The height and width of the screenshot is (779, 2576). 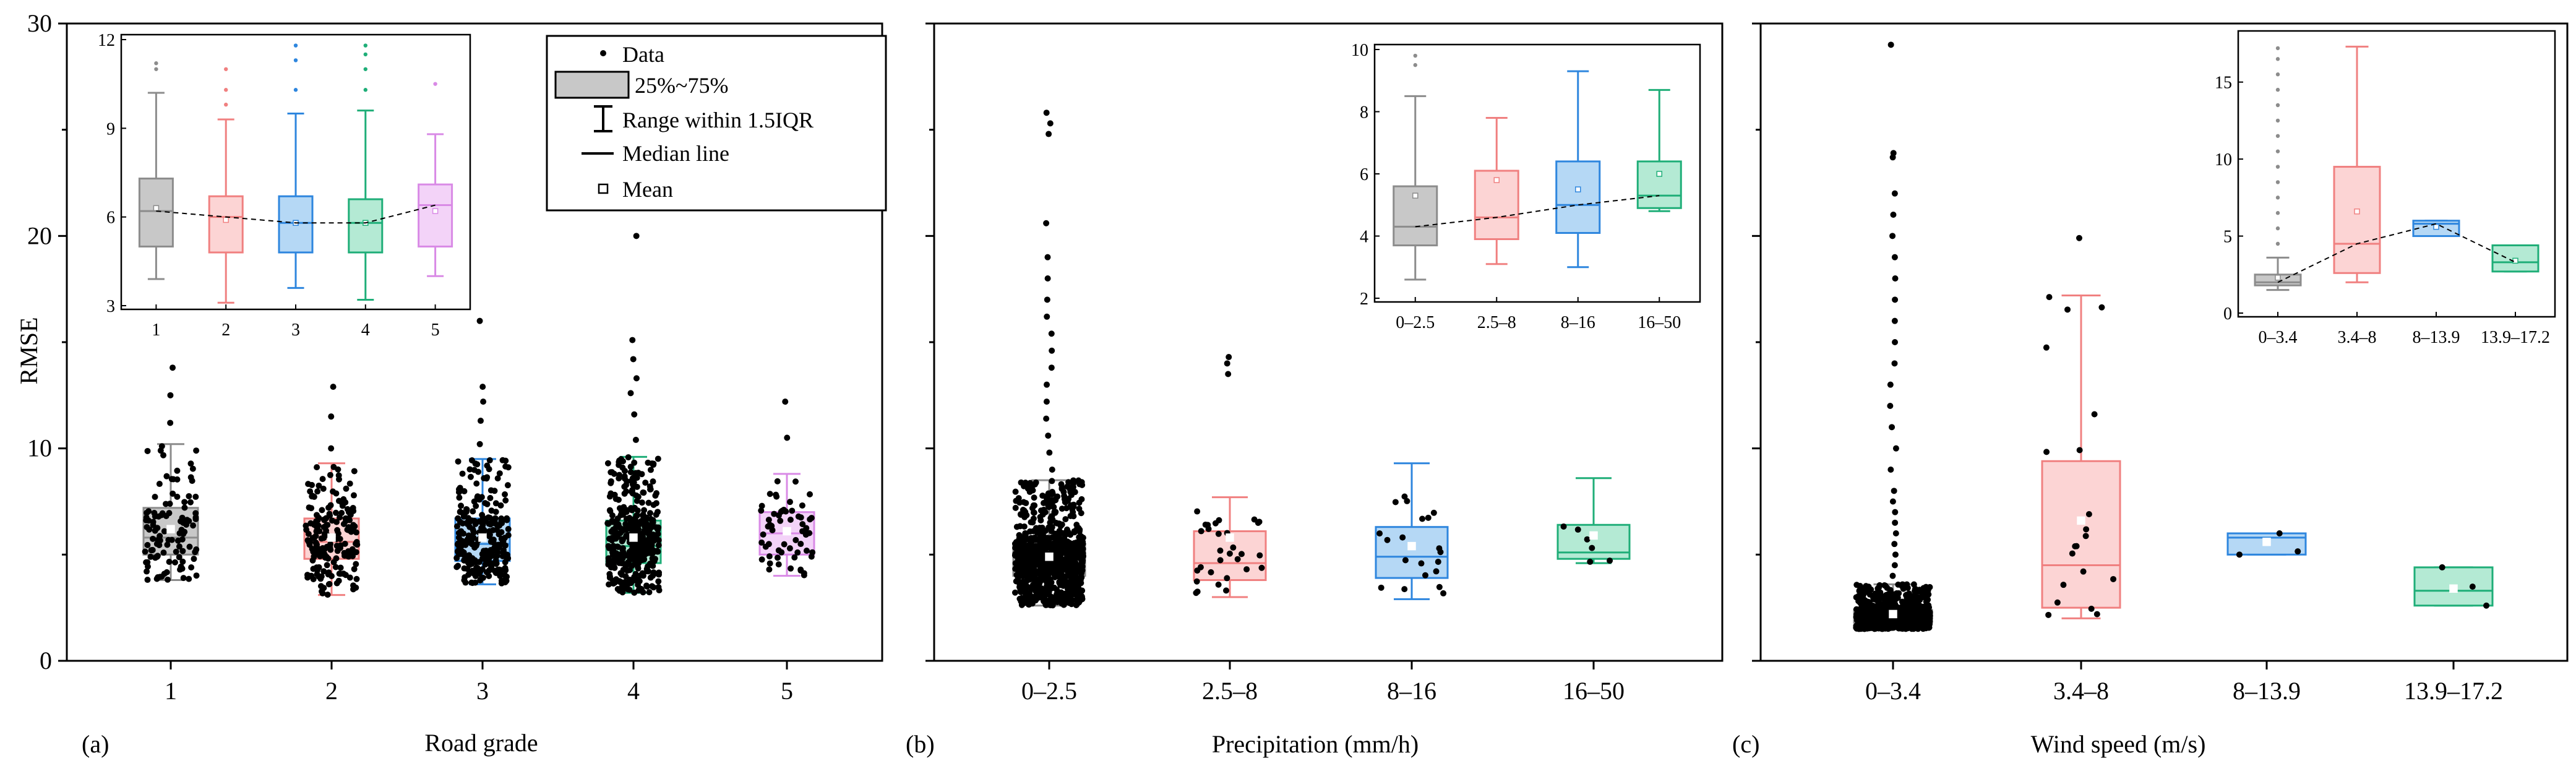 What do you see at coordinates (2223, 83) in the screenshot?
I see `inset-y-tick-label: 15` at bounding box center [2223, 83].